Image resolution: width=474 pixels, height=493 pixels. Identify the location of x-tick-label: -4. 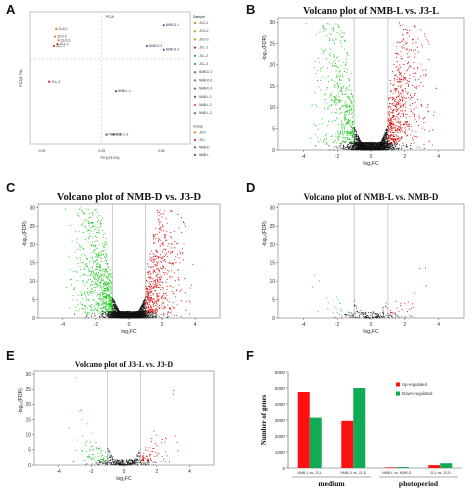
(303, 157).